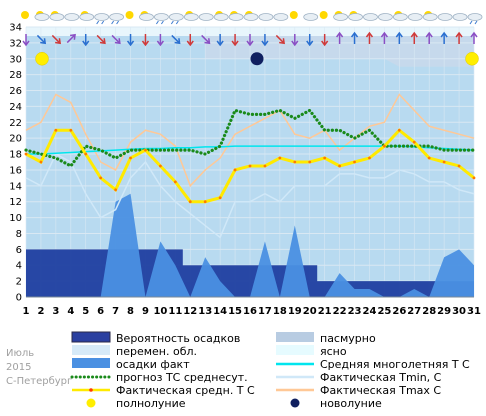 The width and height of the screenshot is (486, 416). I want to click on x-tick-label: 11, so click(175, 311).